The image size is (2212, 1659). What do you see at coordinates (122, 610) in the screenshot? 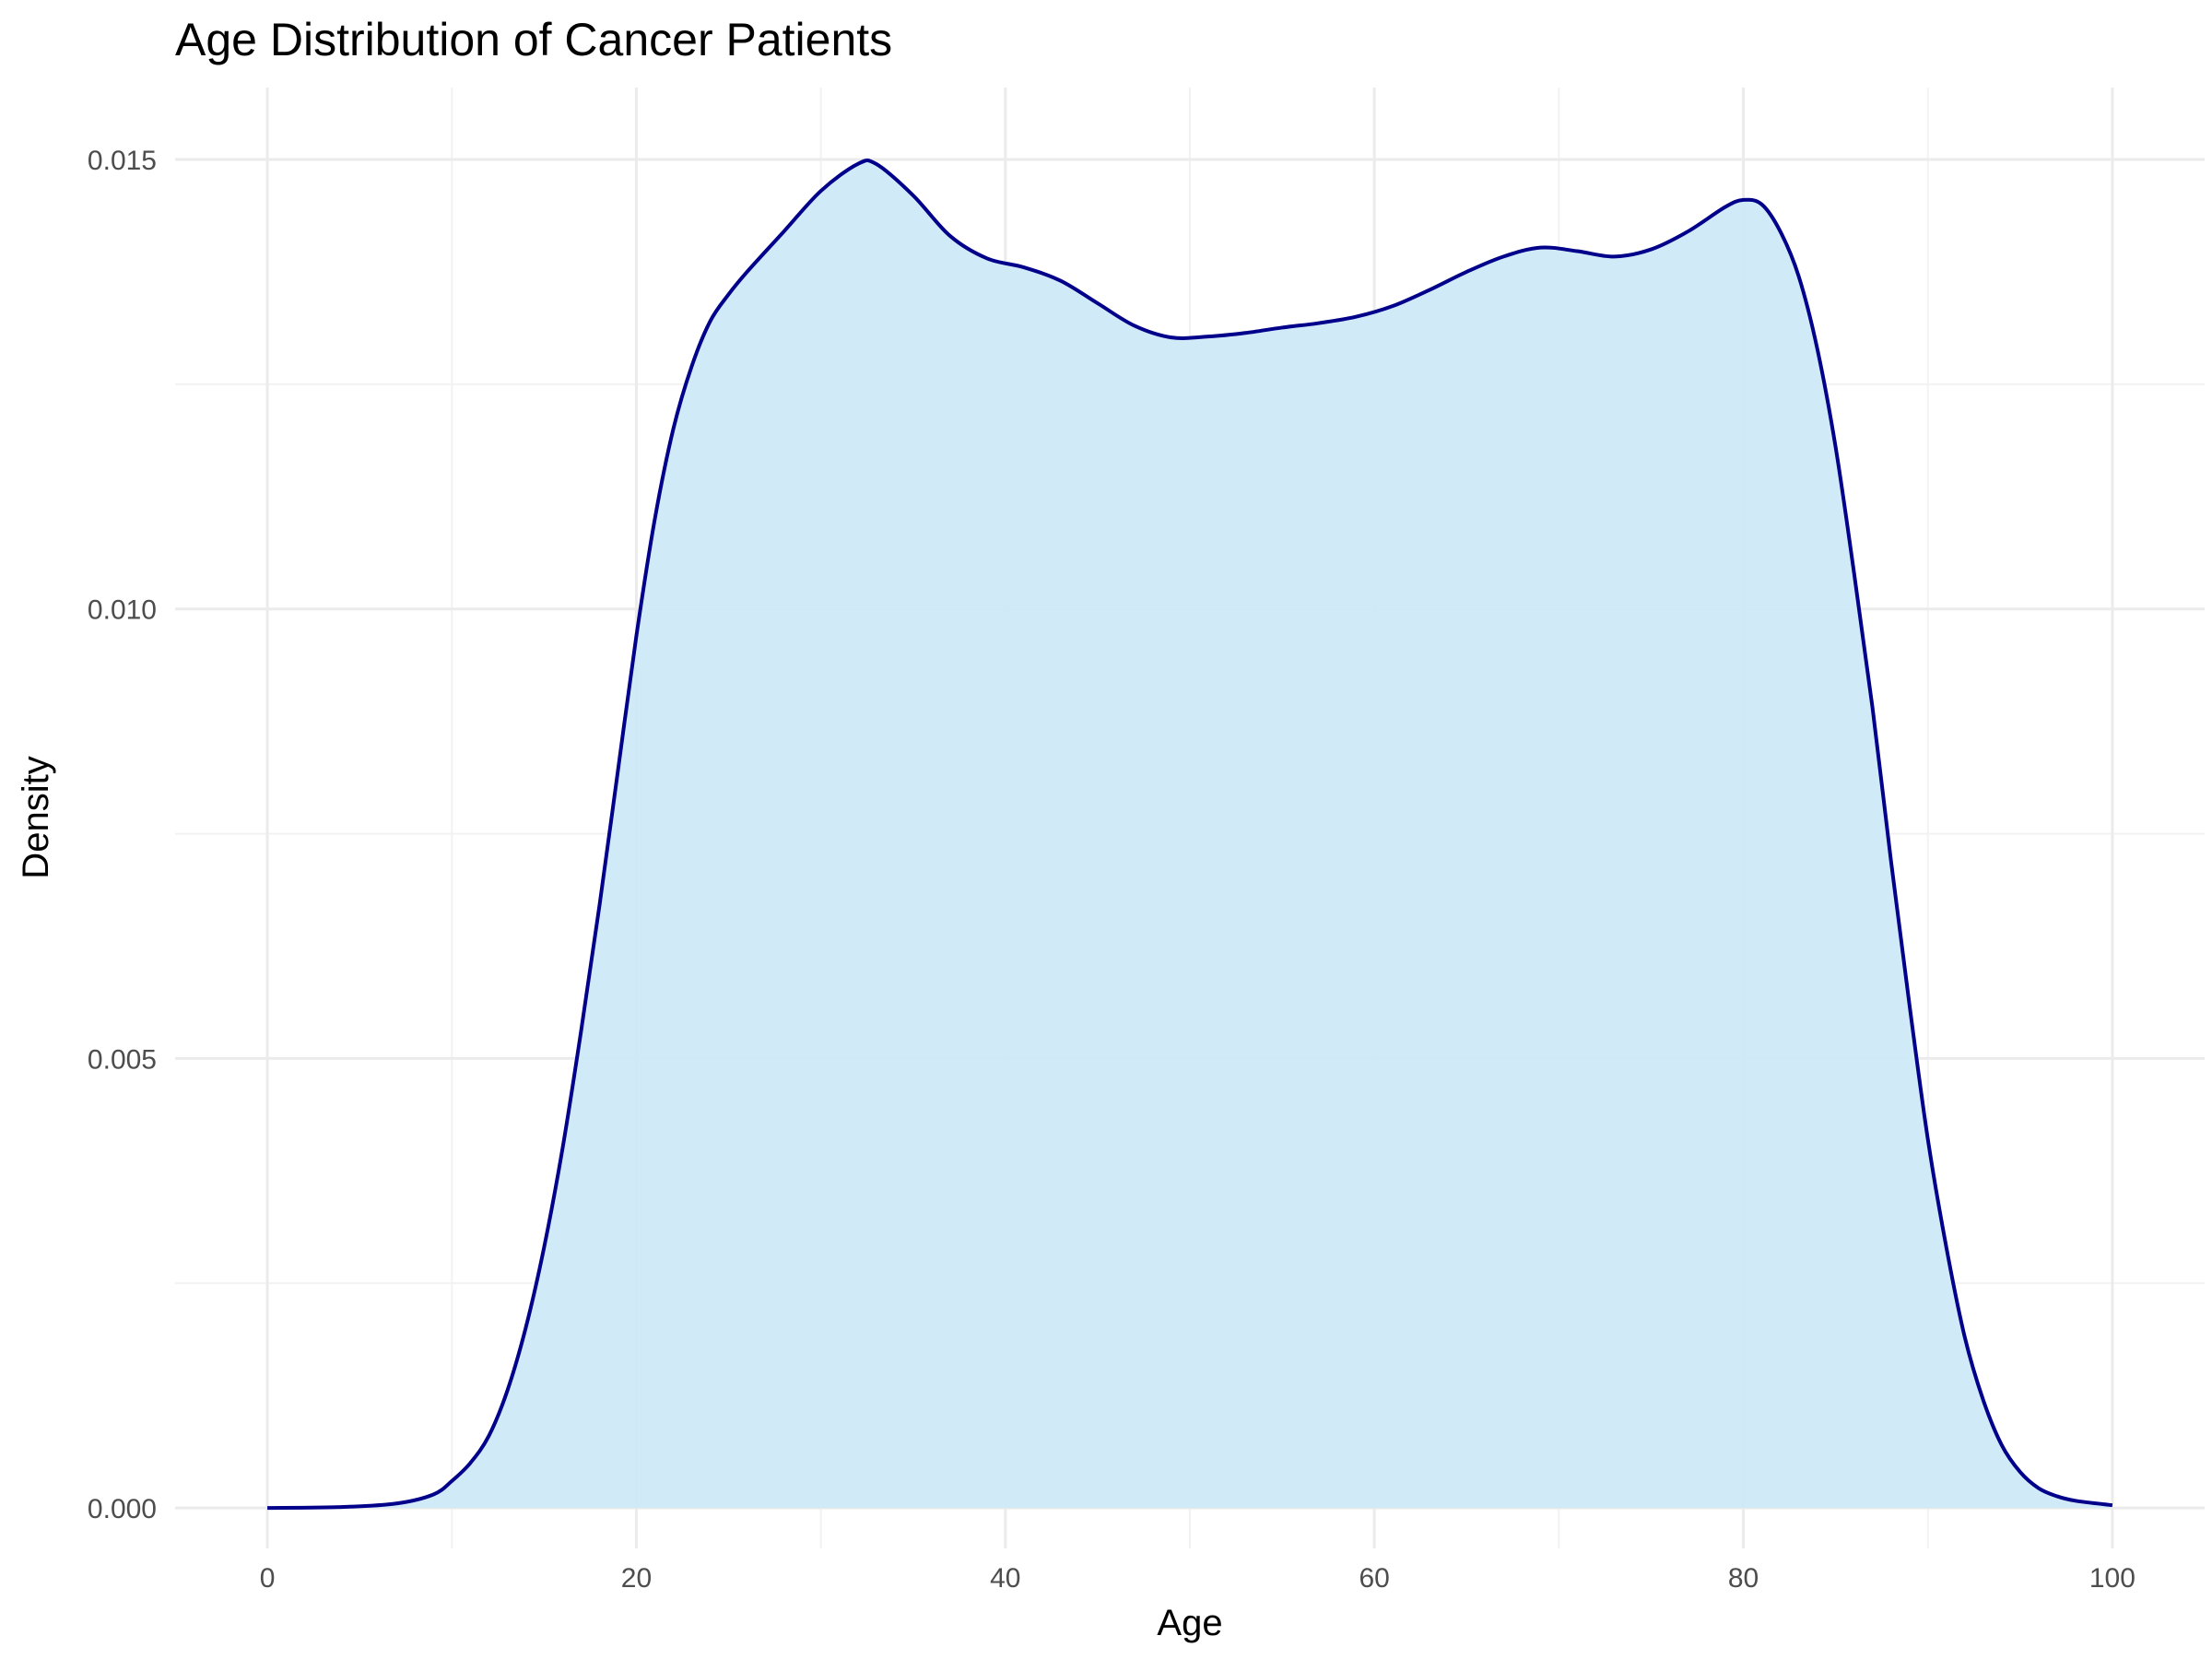
I see `y-tick-label: 0.010` at bounding box center [122, 610].